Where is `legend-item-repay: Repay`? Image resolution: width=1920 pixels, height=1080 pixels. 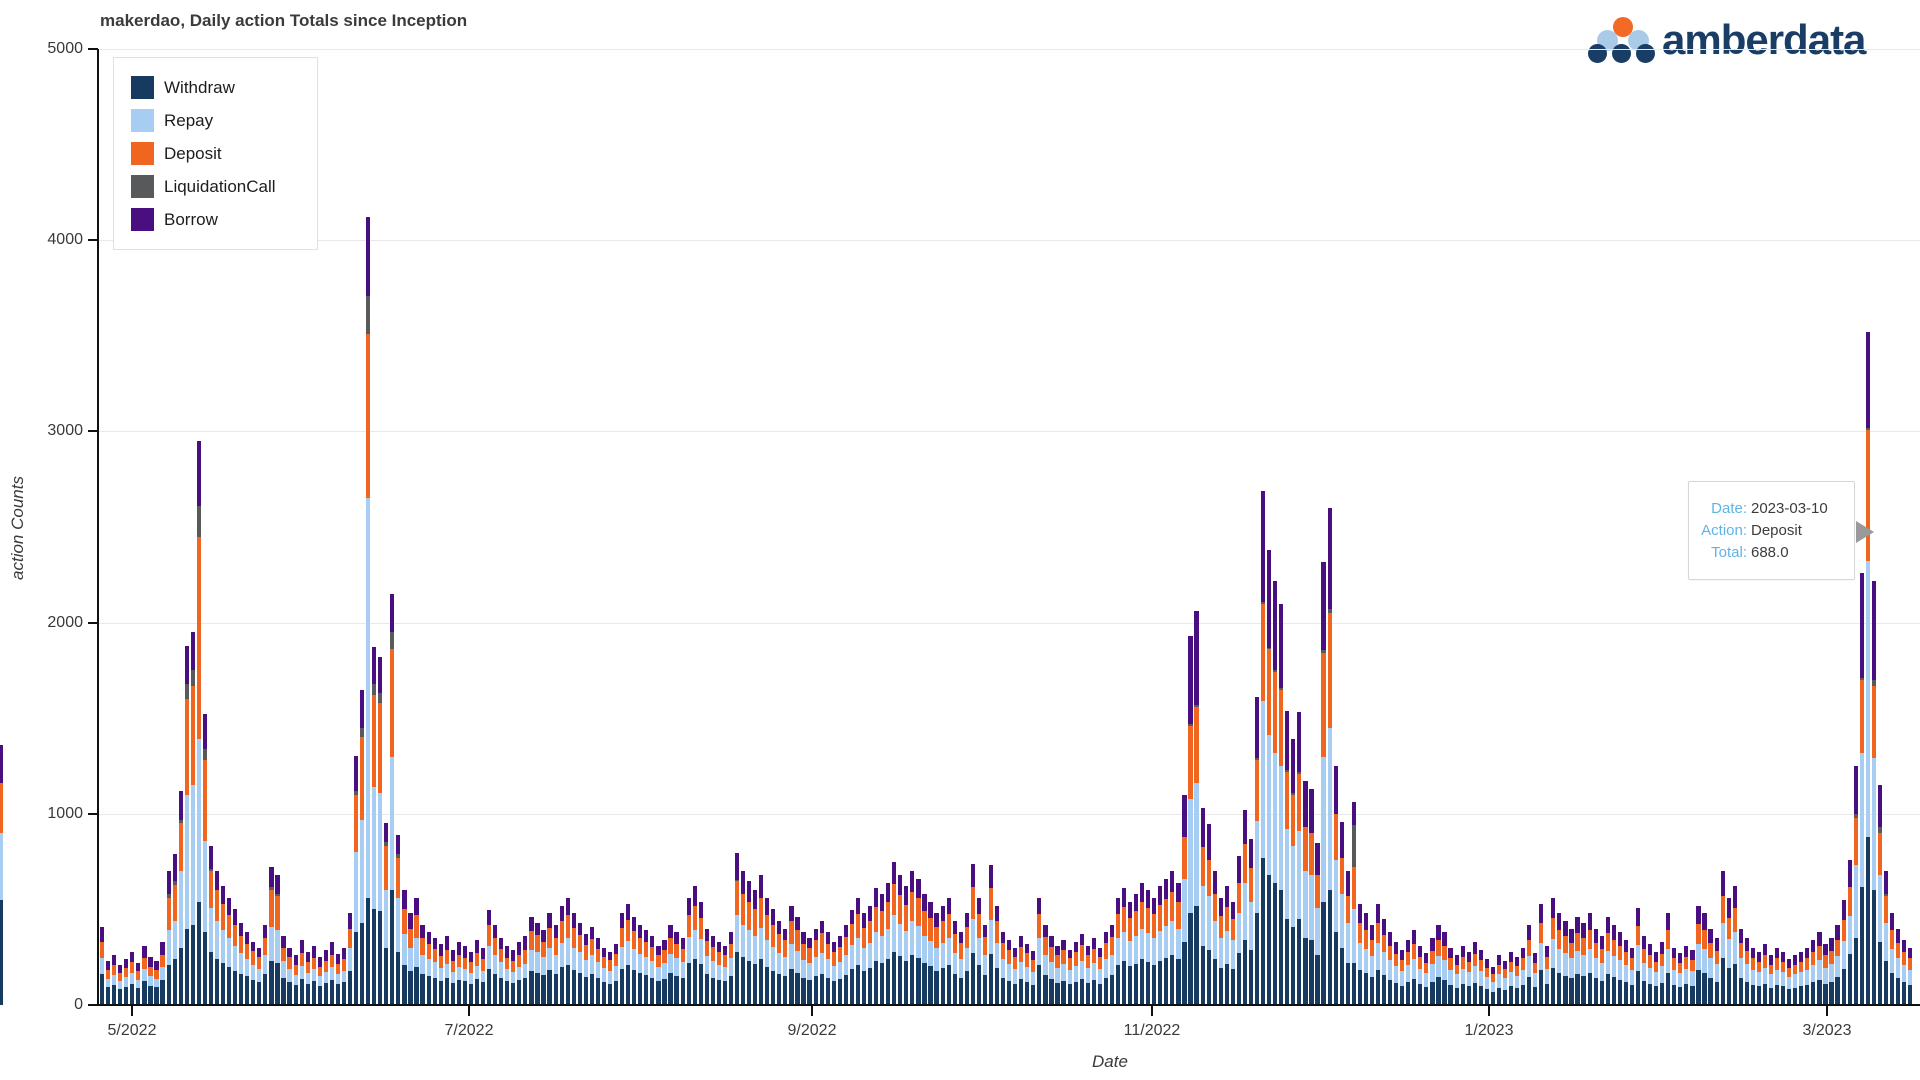
legend-item-repay: Repay is located at coordinates (224, 120).